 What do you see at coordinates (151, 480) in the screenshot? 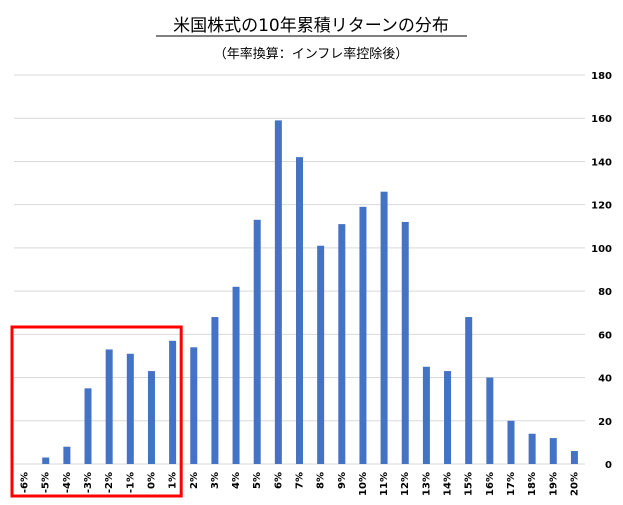
I see `x-tick-label: 0%` at bounding box center [151, 480].